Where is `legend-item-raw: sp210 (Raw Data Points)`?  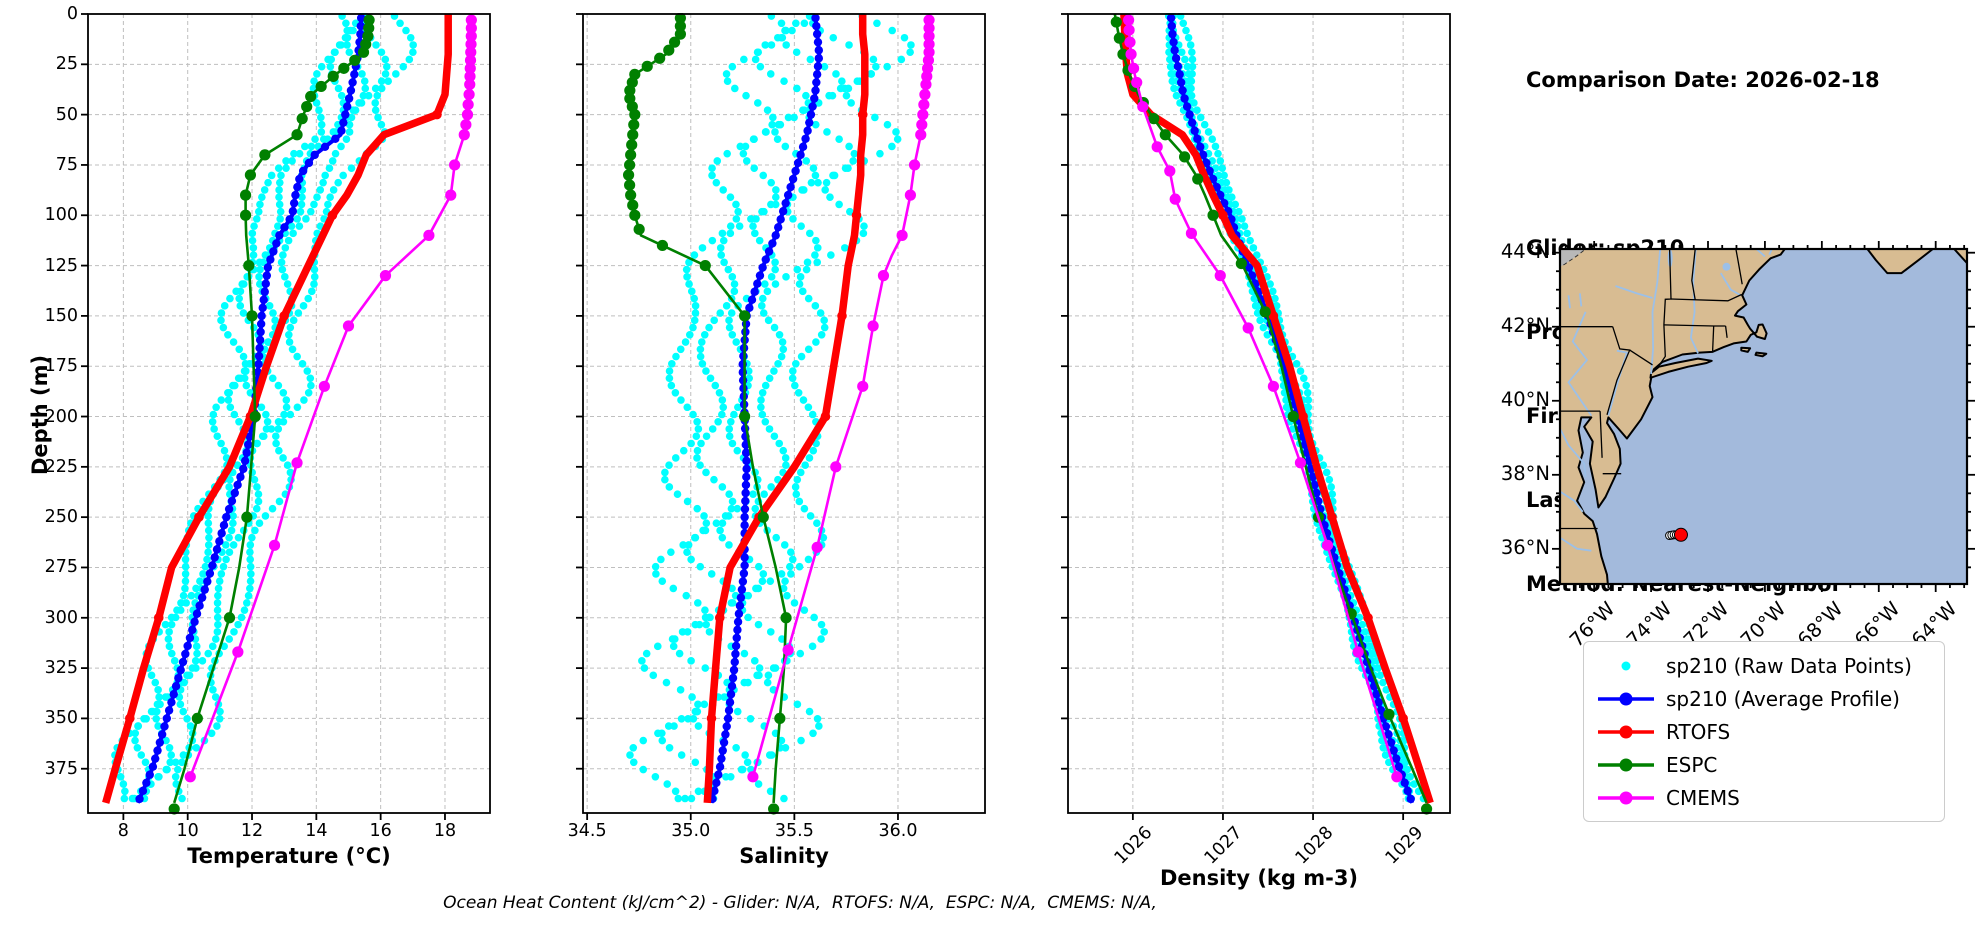 legend-item-raw: sp210 (Raw Data Points) is located at coordinates (1764, 665).